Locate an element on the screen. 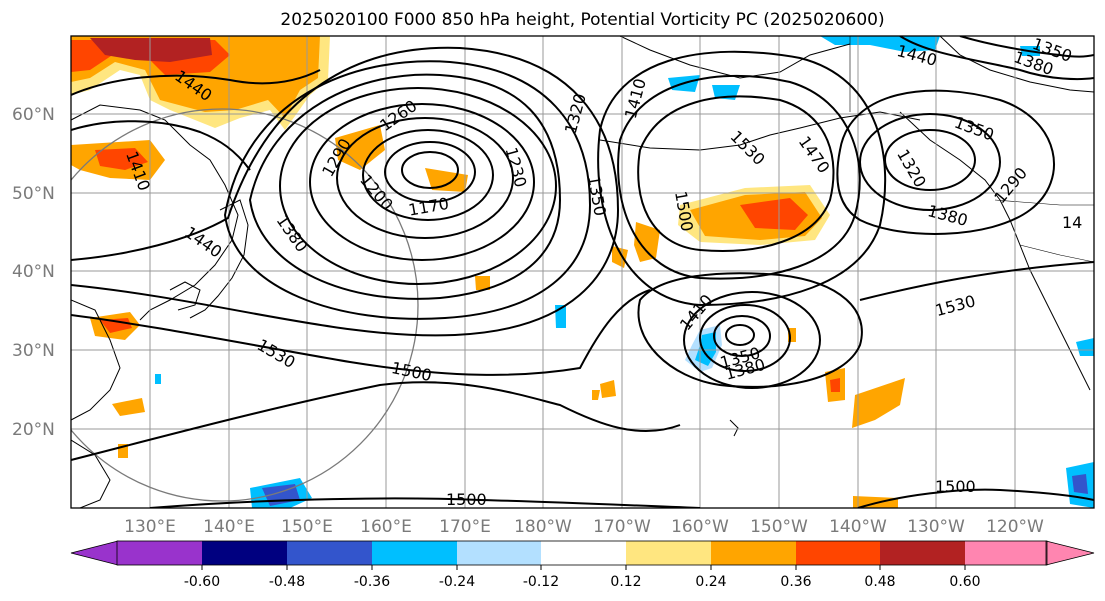  lon-label: 130°W is located at coordinates (936, 527).